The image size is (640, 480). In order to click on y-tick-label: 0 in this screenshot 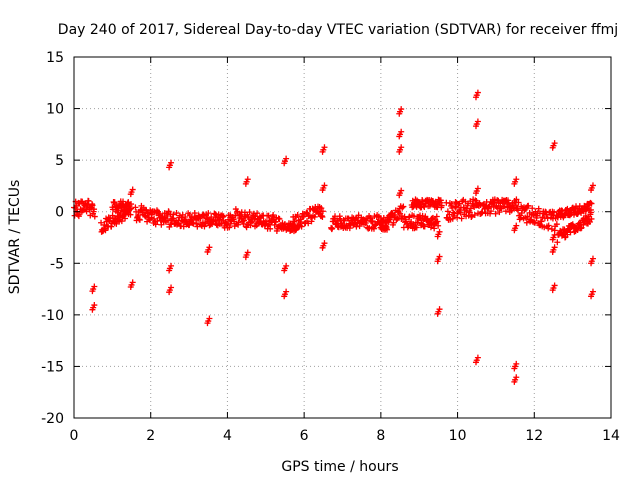, I will do `click(59, 213)`.